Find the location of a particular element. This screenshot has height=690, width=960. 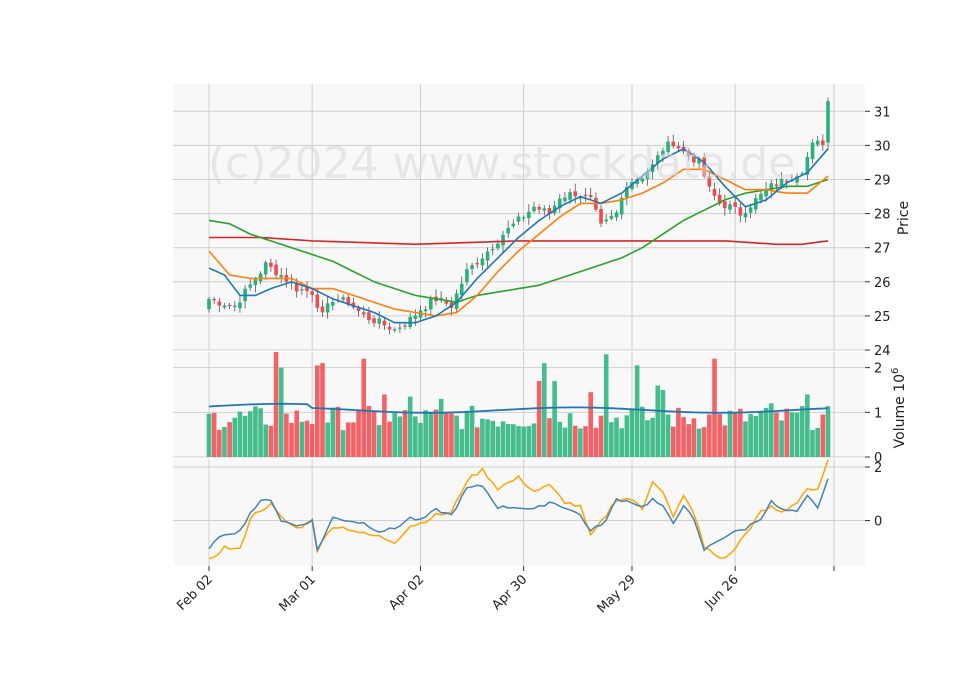

price-ytick-label: 27 is located at coordinates (882, 249).